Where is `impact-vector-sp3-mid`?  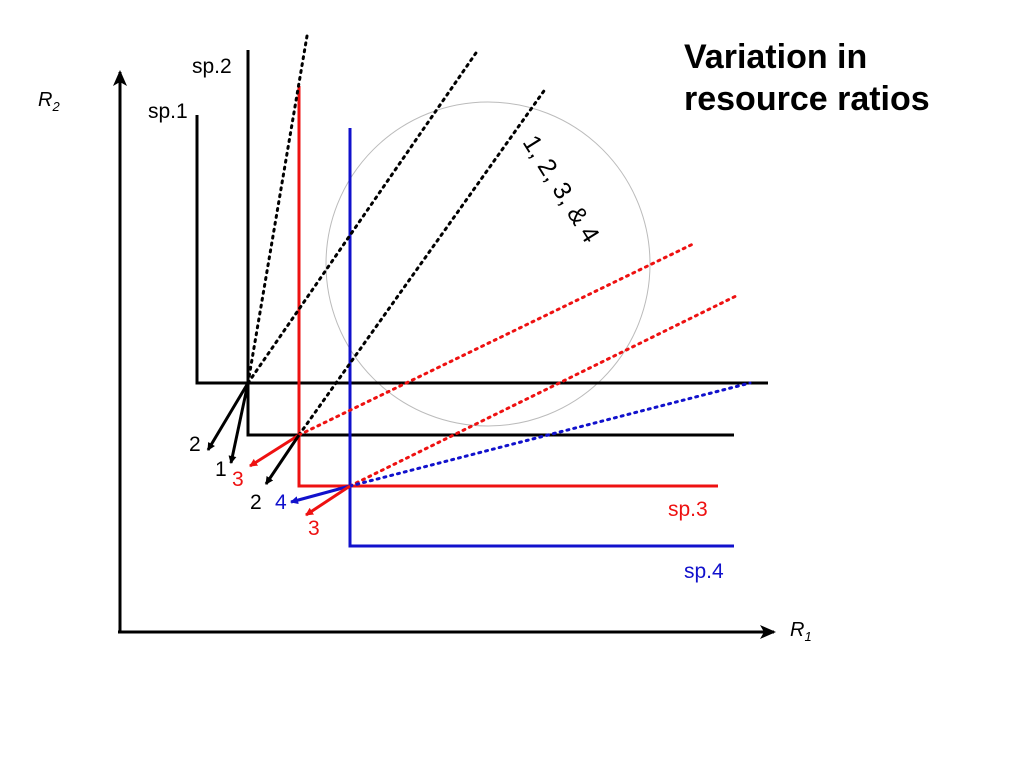 impact-vector-sp3-mid is located at coordinates (274, 450).